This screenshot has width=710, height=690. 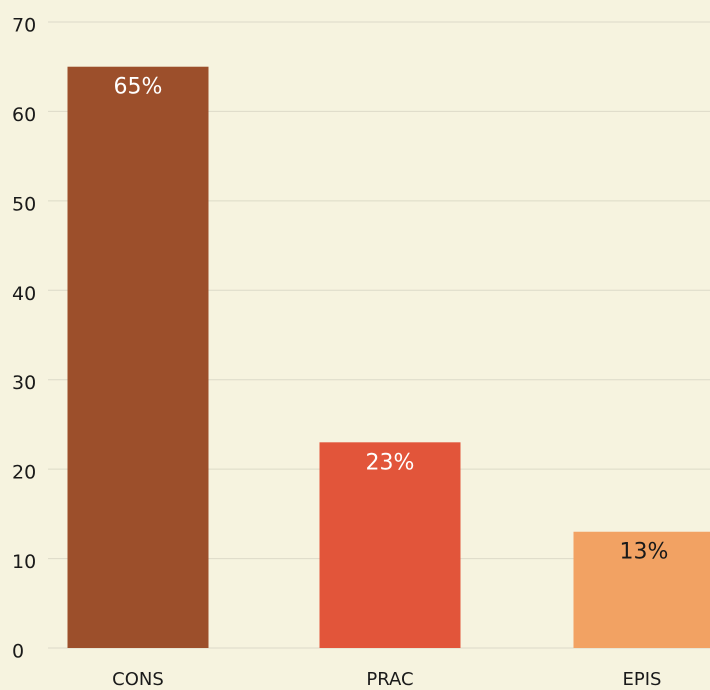 What do you see at coordinates (24, 473) in the screenshot?
I see `y-tick-label: 20` at bounding box center [24, 473].